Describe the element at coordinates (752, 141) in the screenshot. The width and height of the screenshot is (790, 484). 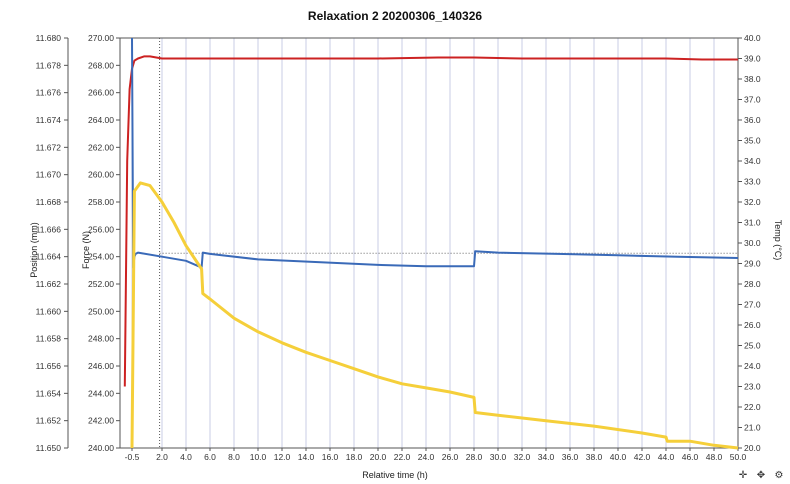
I see `temp-tick-label: 35.0` at that location.